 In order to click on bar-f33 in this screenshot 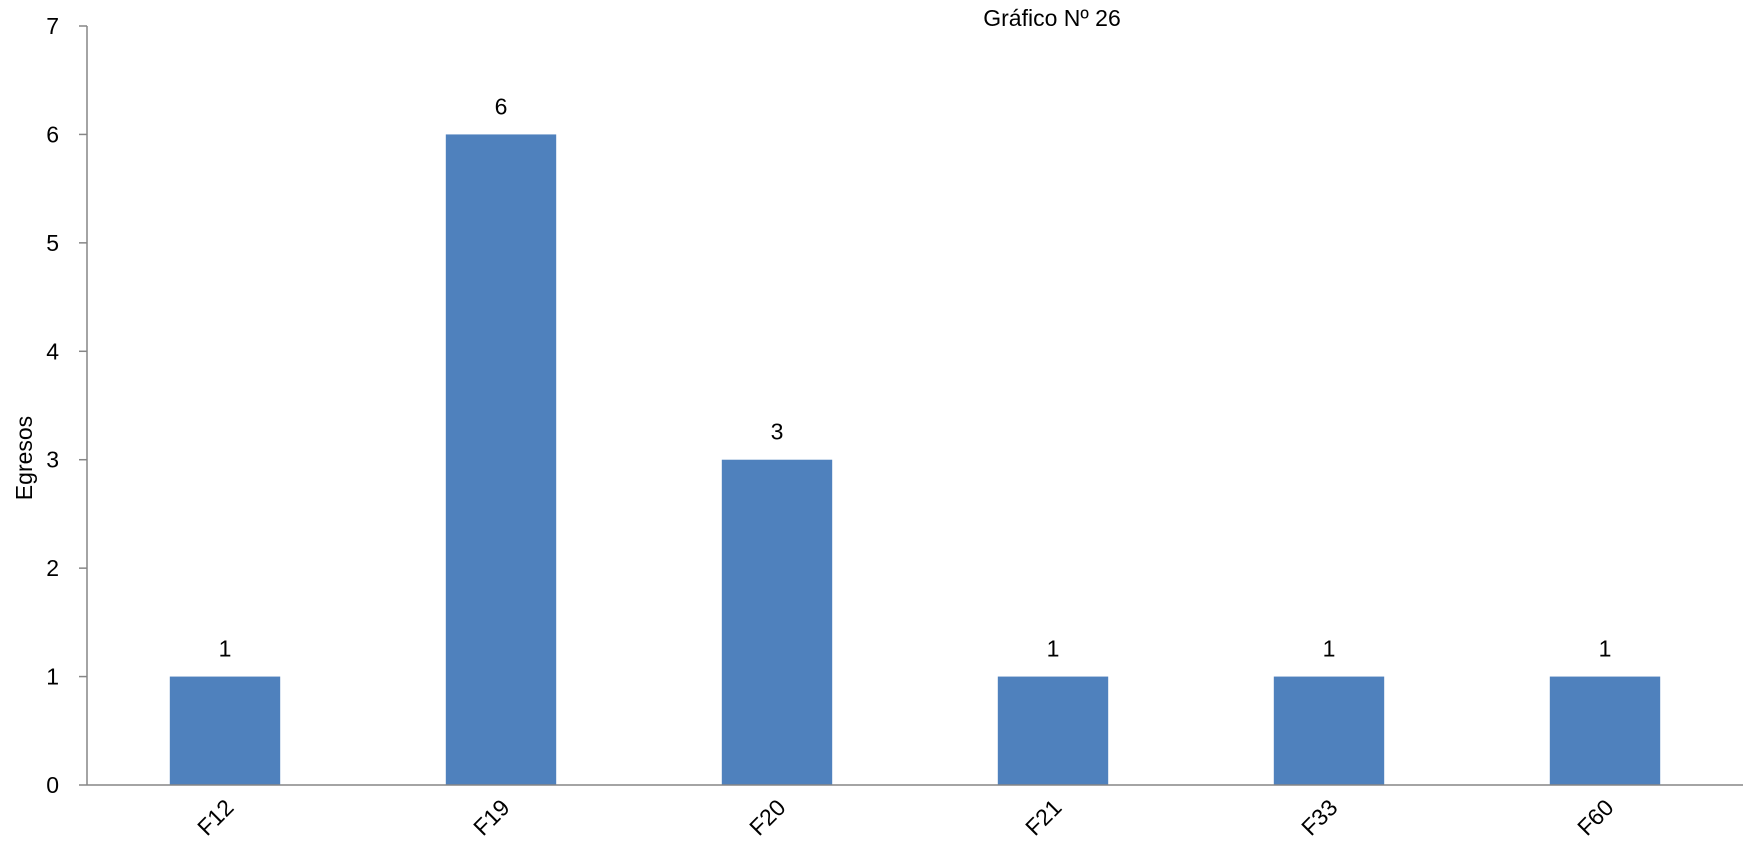, I will do `click(1329, 730)`.